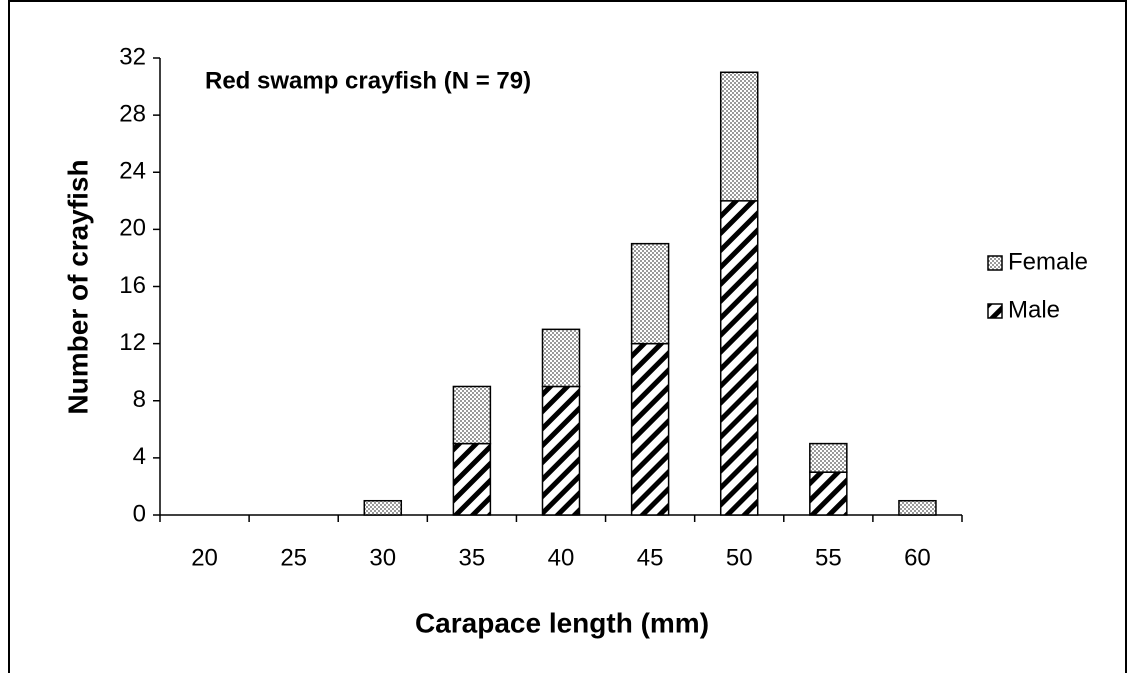 Image resolution: width=1127 pixels, height=678 pixels. Describe the element at coordinates (132, 113) in the screenshot. I see `y-tick-label: 28` at that location.